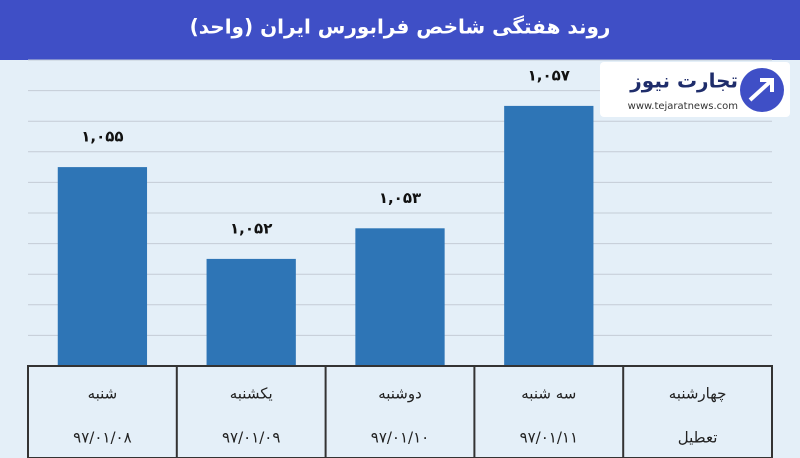 This screenshot has width=800, height=458. What do you see at coordinates (251, 228) in the screenshot?
I see `value-label: ۱,۰۵۲` at bounding box center [251, 228].